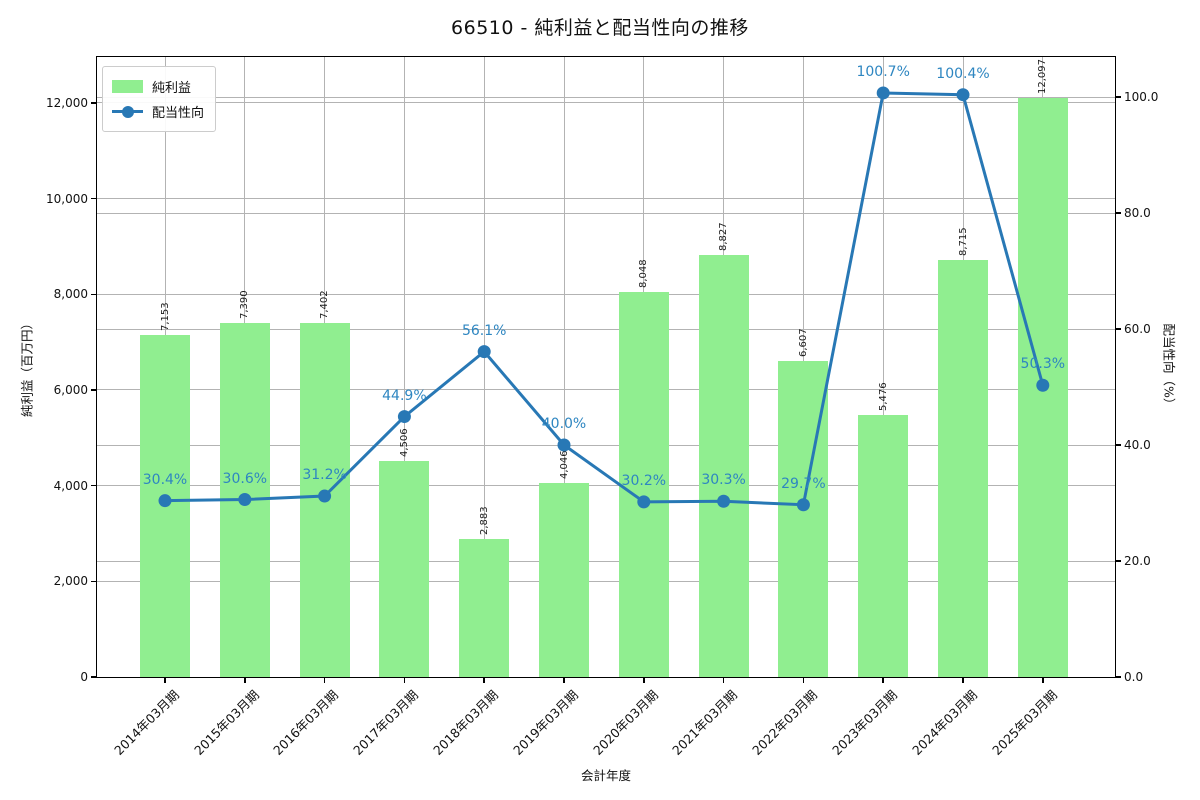  I want to click on payout-ratio-value-label: 100.7%, so click(883, 71).